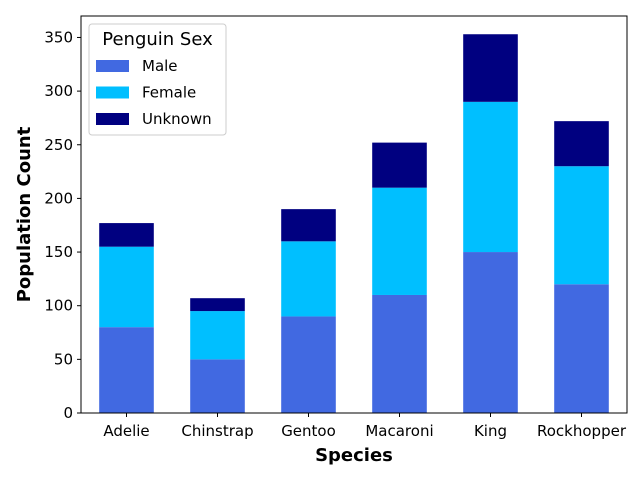 This screenshot has width=640, height=480. Describe the element at coordinates (399, 241) in the screenshot. I see `bar-macaroni-female` at that location.